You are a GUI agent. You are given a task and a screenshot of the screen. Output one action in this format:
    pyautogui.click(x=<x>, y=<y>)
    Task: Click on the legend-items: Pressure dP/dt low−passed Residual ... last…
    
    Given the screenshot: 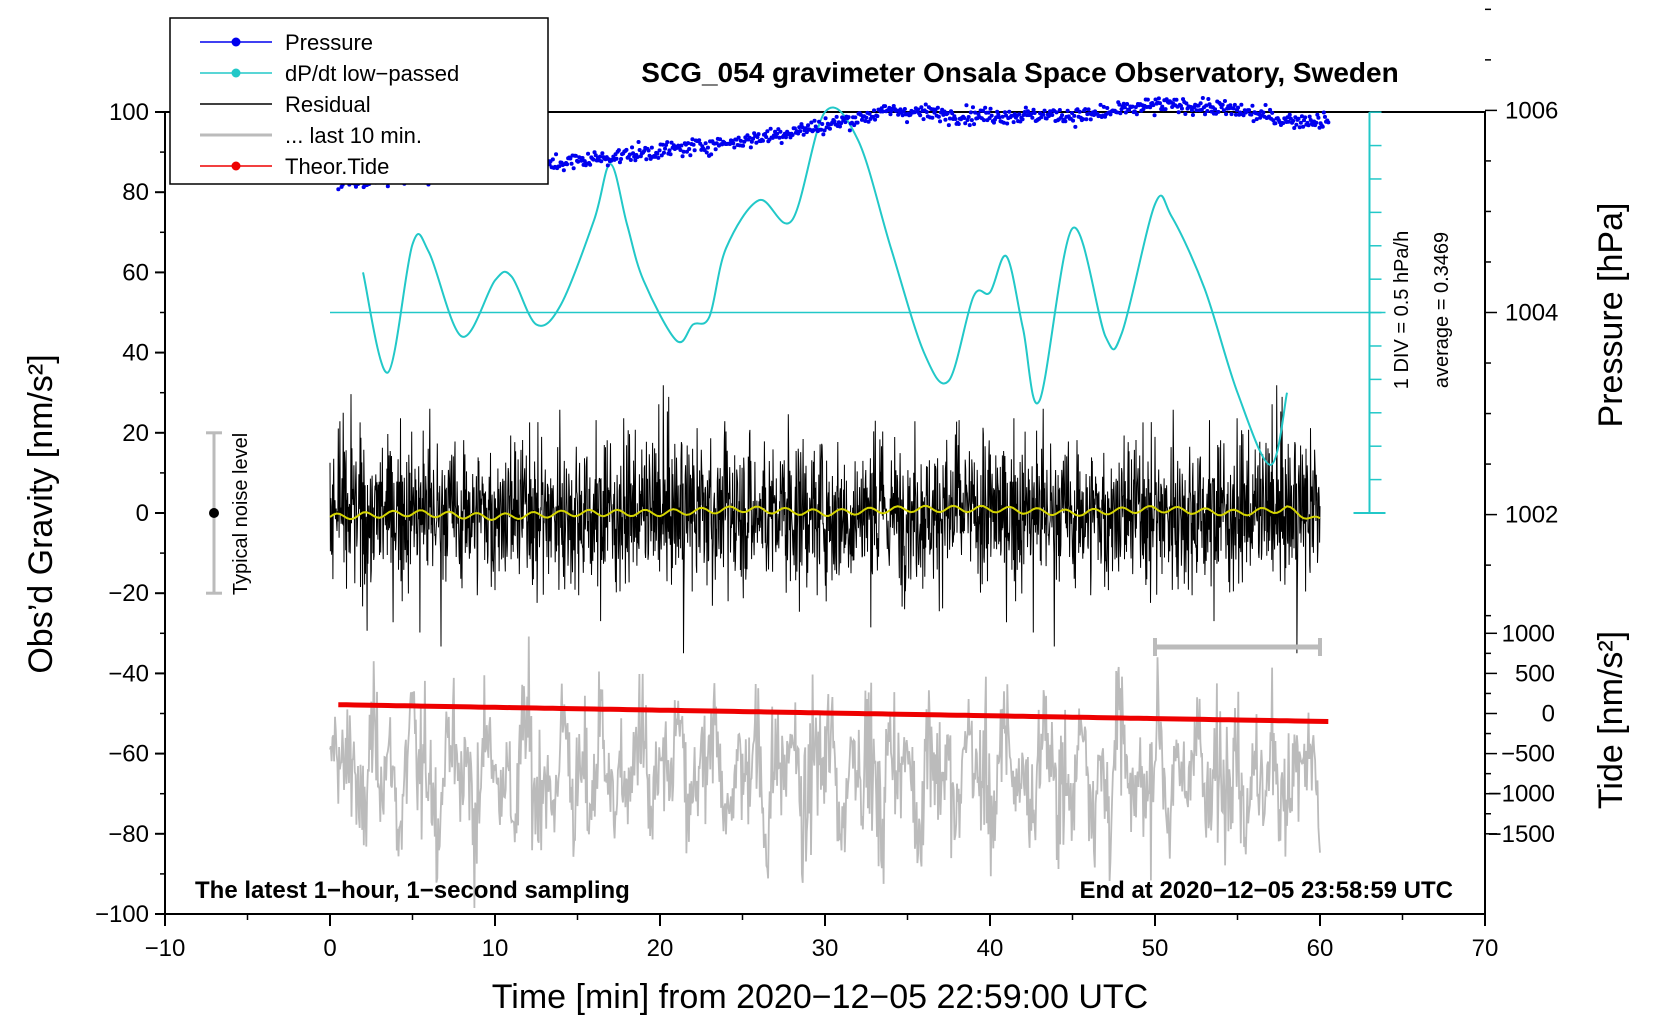 What is the action you would take?
    pyautogui.click(x=329, y=104)
    